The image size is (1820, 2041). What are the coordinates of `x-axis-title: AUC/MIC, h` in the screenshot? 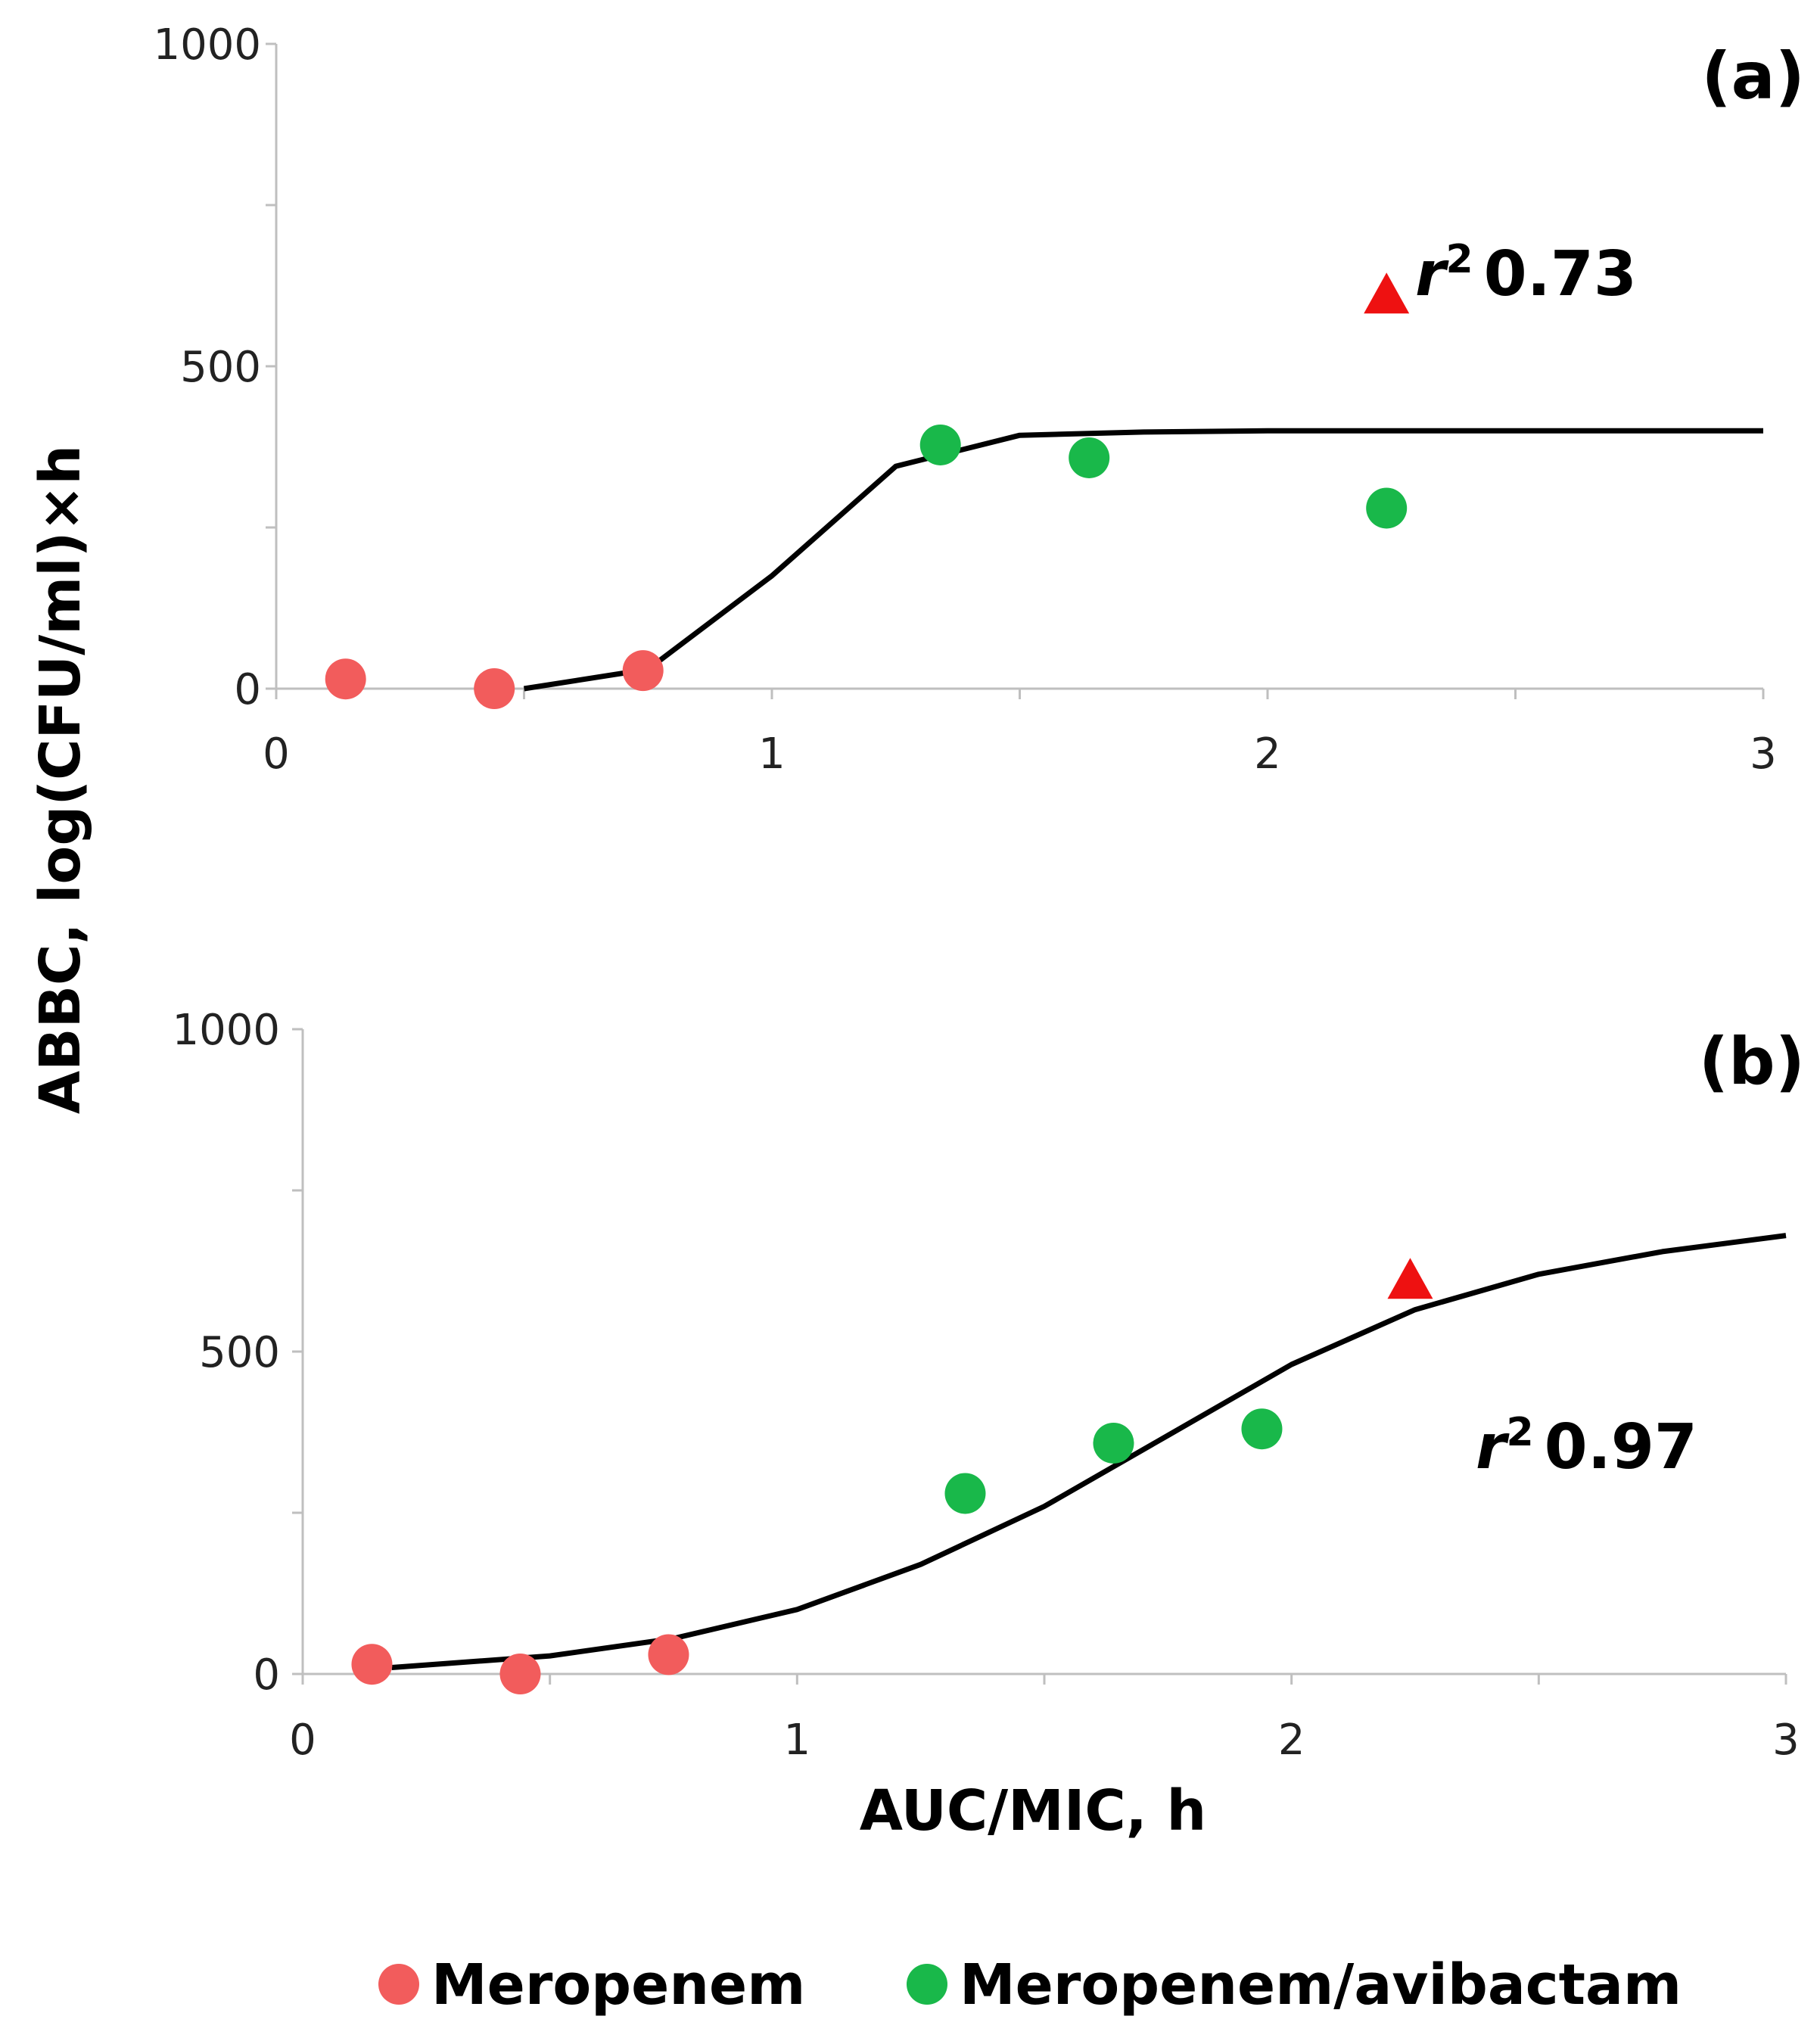 It's located at (1033, 1810).